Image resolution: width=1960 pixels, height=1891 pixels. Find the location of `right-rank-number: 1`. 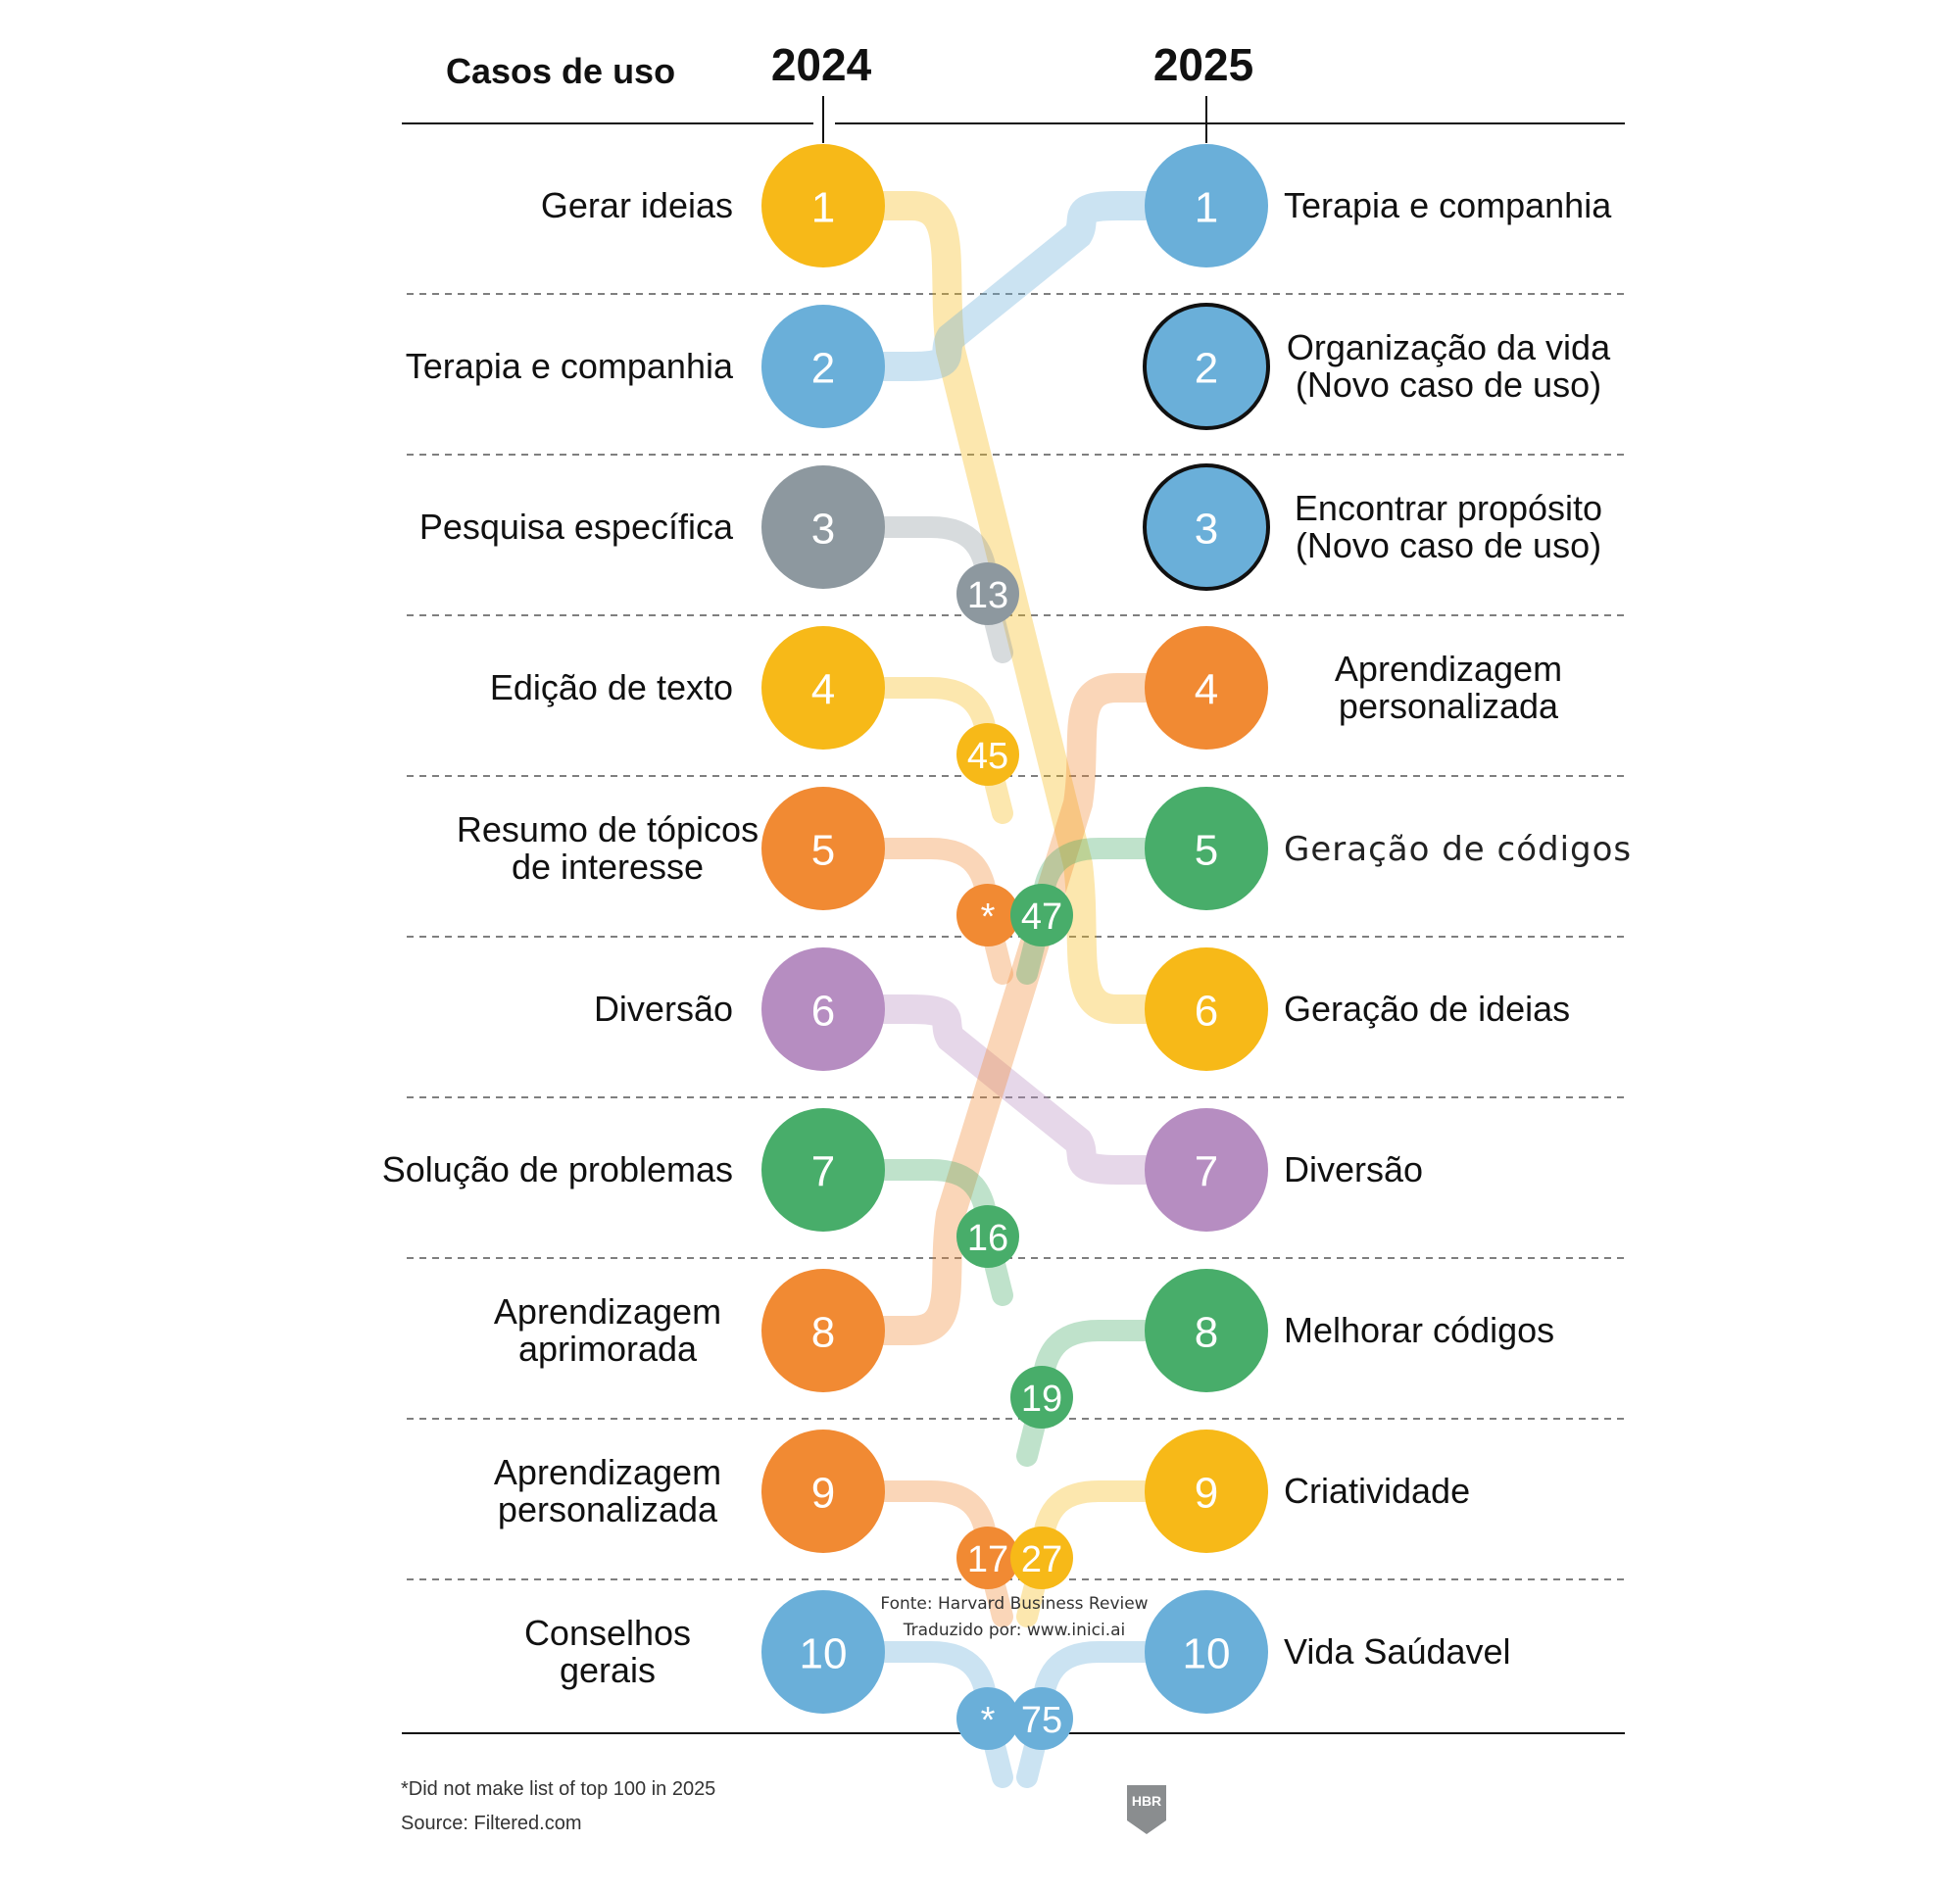

right-rank-number: 1 is located at coordinates (1206, 208).